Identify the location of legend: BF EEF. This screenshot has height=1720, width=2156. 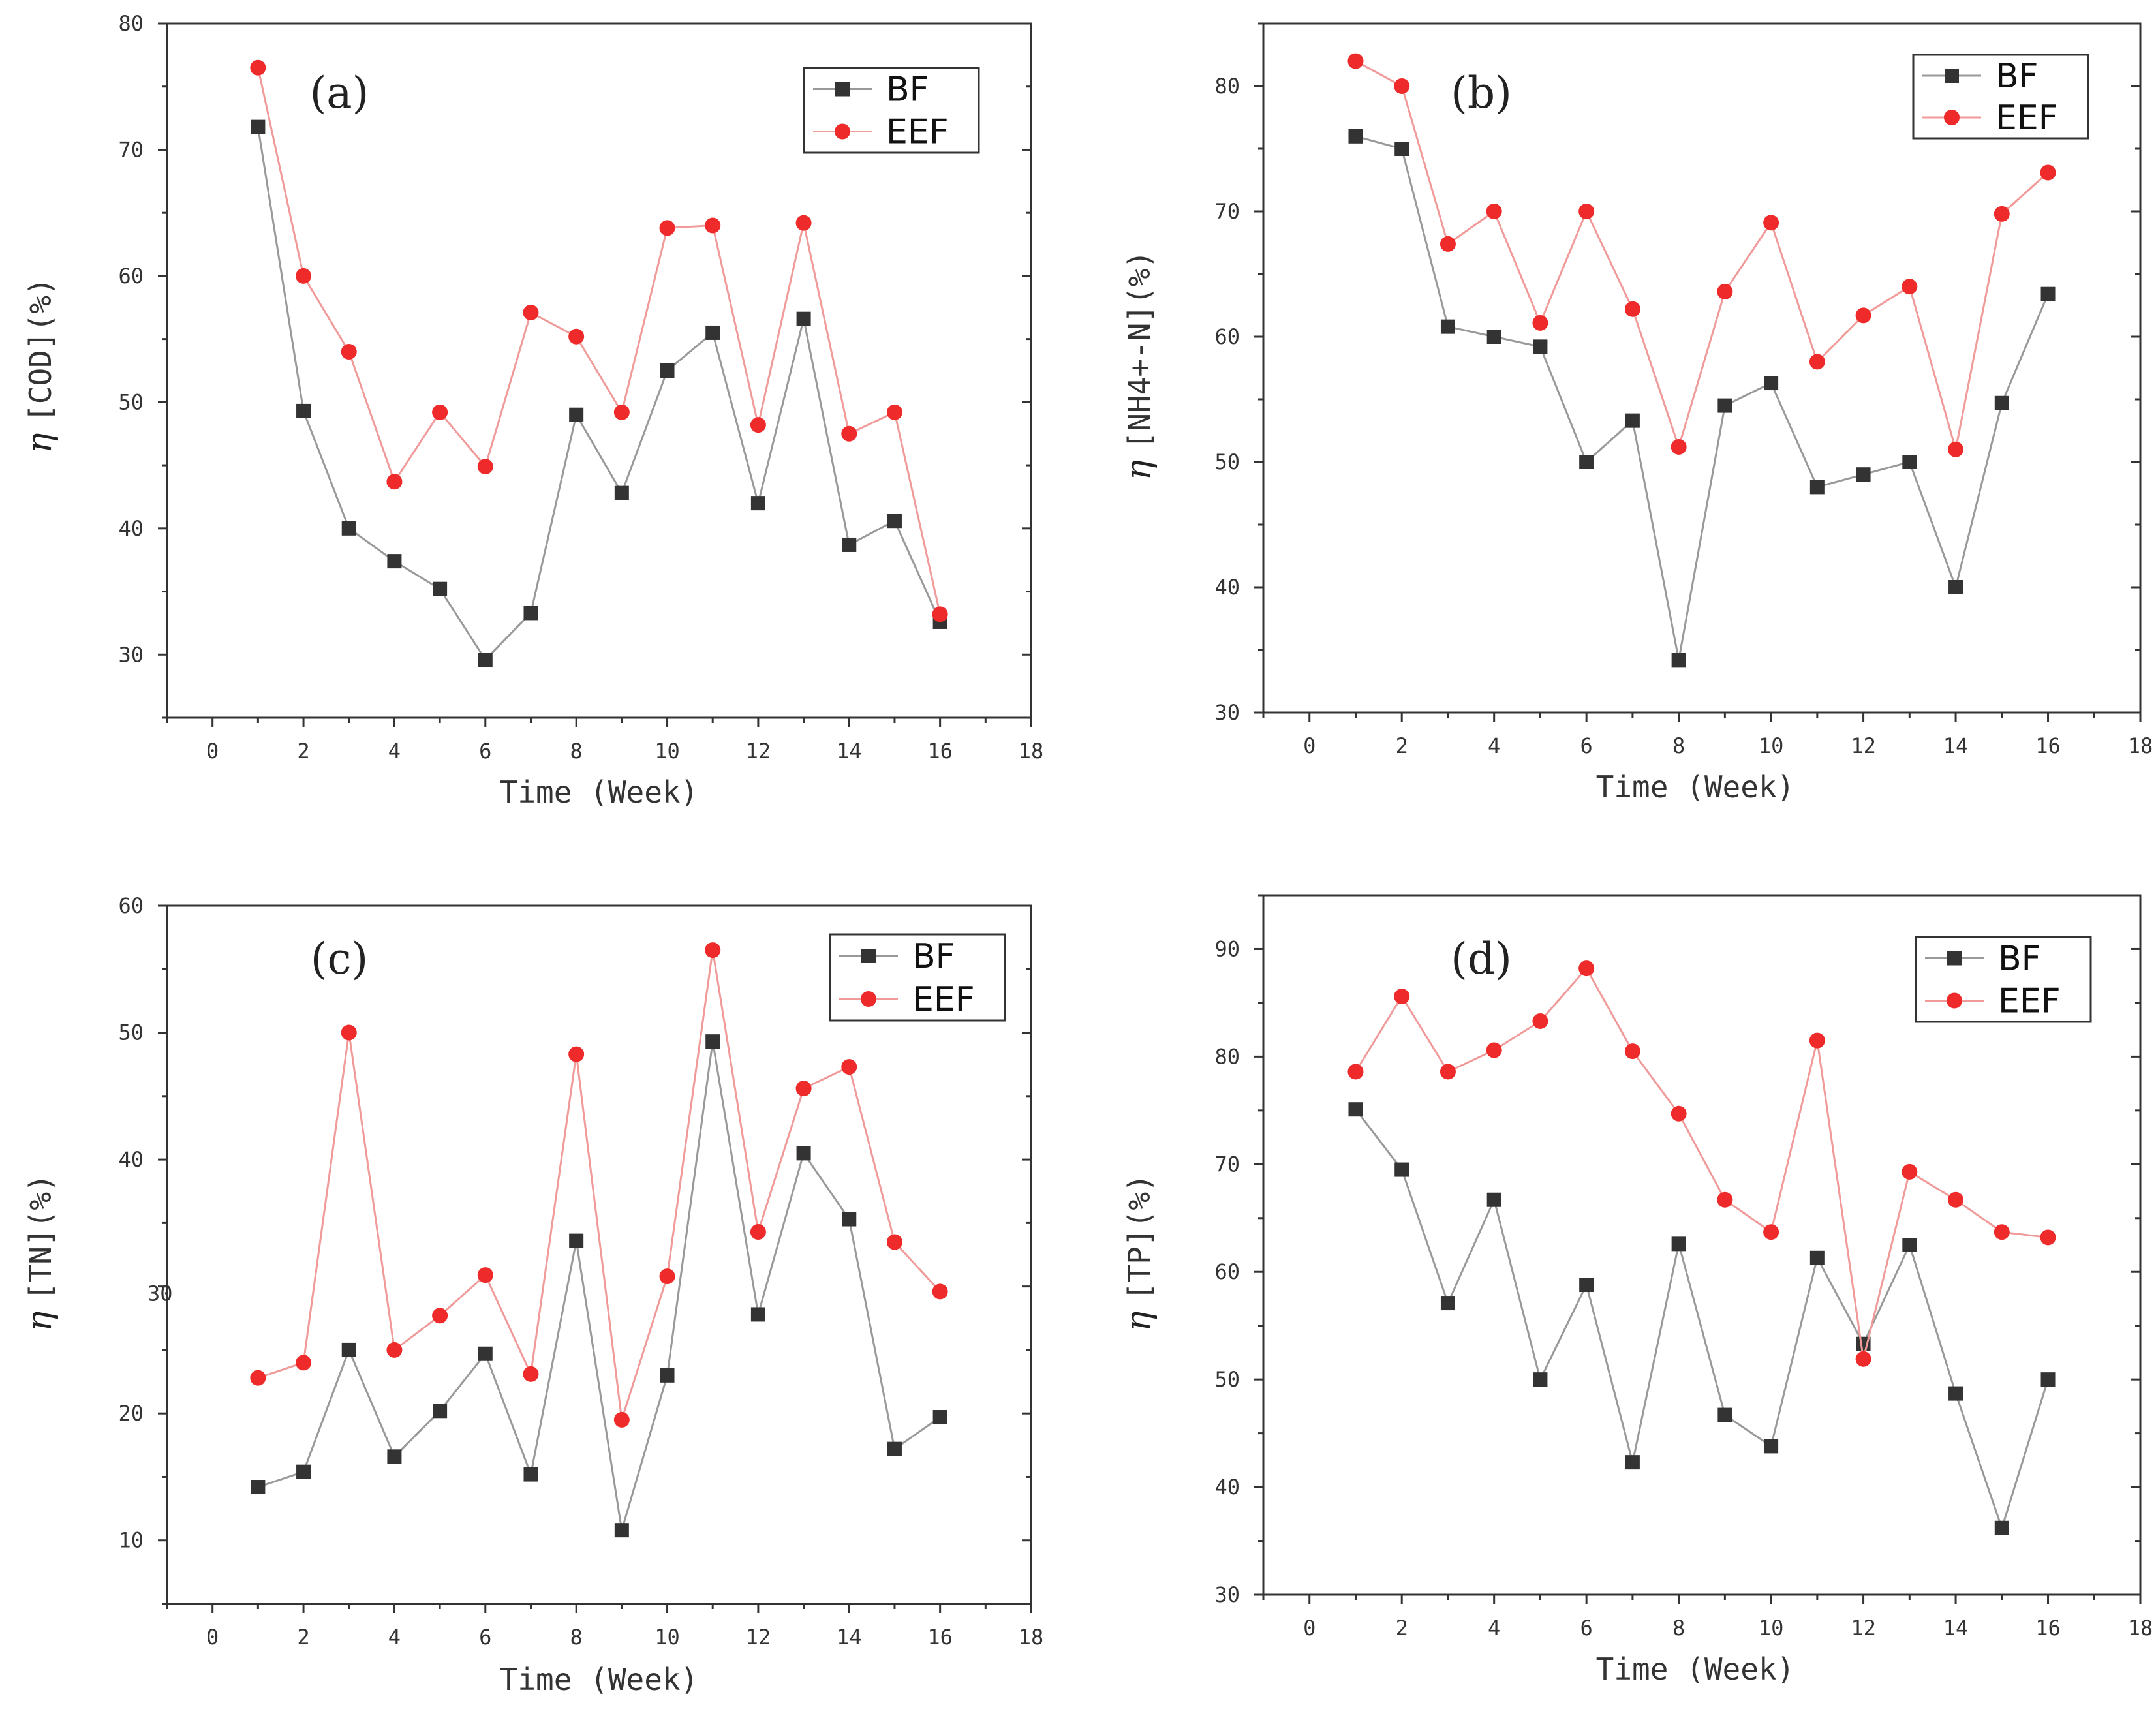
(918, 977).